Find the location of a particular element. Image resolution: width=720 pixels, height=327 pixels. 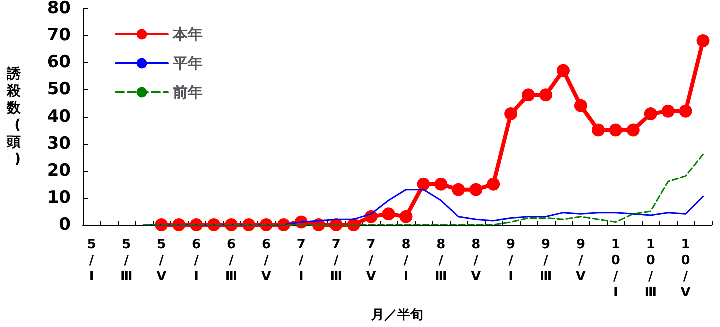

y-tick-label: 50 is located at coordinates (59, 90).